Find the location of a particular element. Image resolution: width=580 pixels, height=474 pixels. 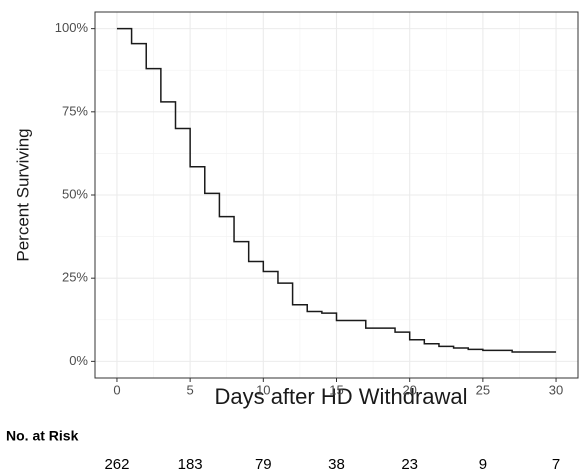

risk-count: 79 is located at coordinates (263, 464).